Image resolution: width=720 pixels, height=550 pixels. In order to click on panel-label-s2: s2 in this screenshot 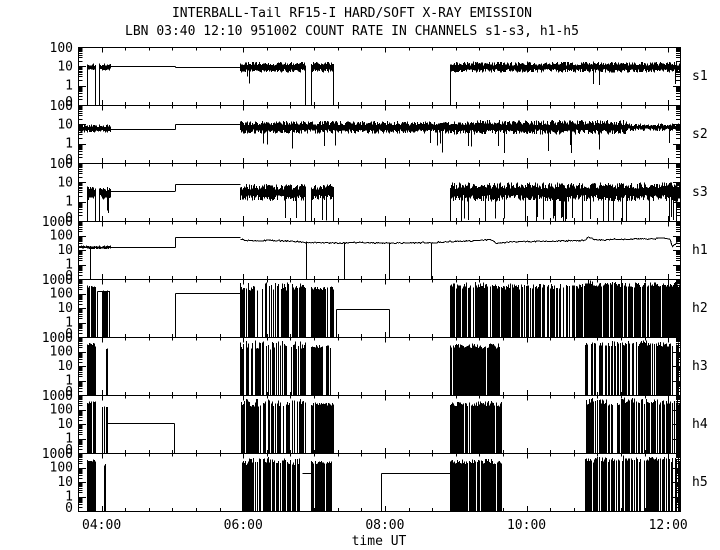, I will do `click(700, 134)`.